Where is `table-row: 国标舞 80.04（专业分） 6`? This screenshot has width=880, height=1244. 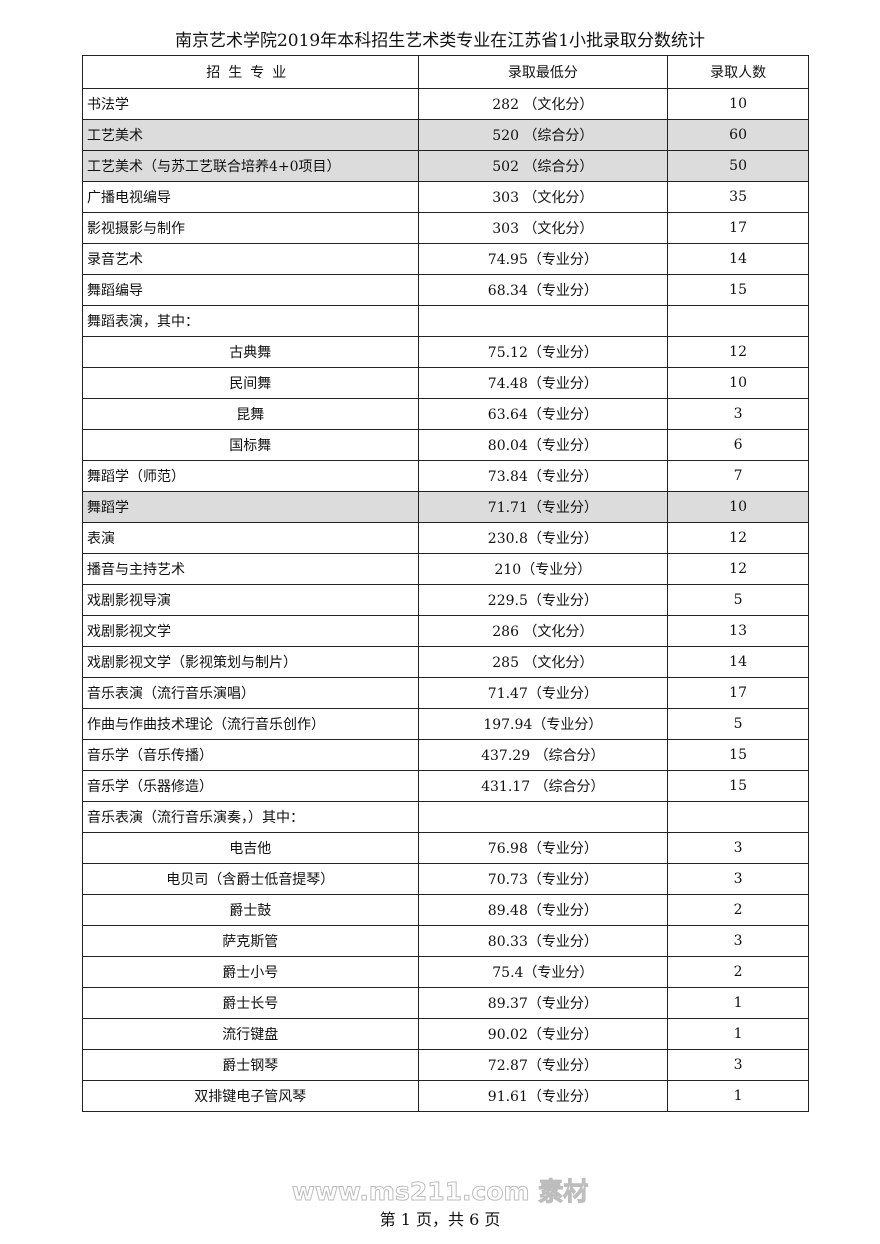
table-row: 国标舞 80.04（专业分） 6 is located at coordinates (445, 445).